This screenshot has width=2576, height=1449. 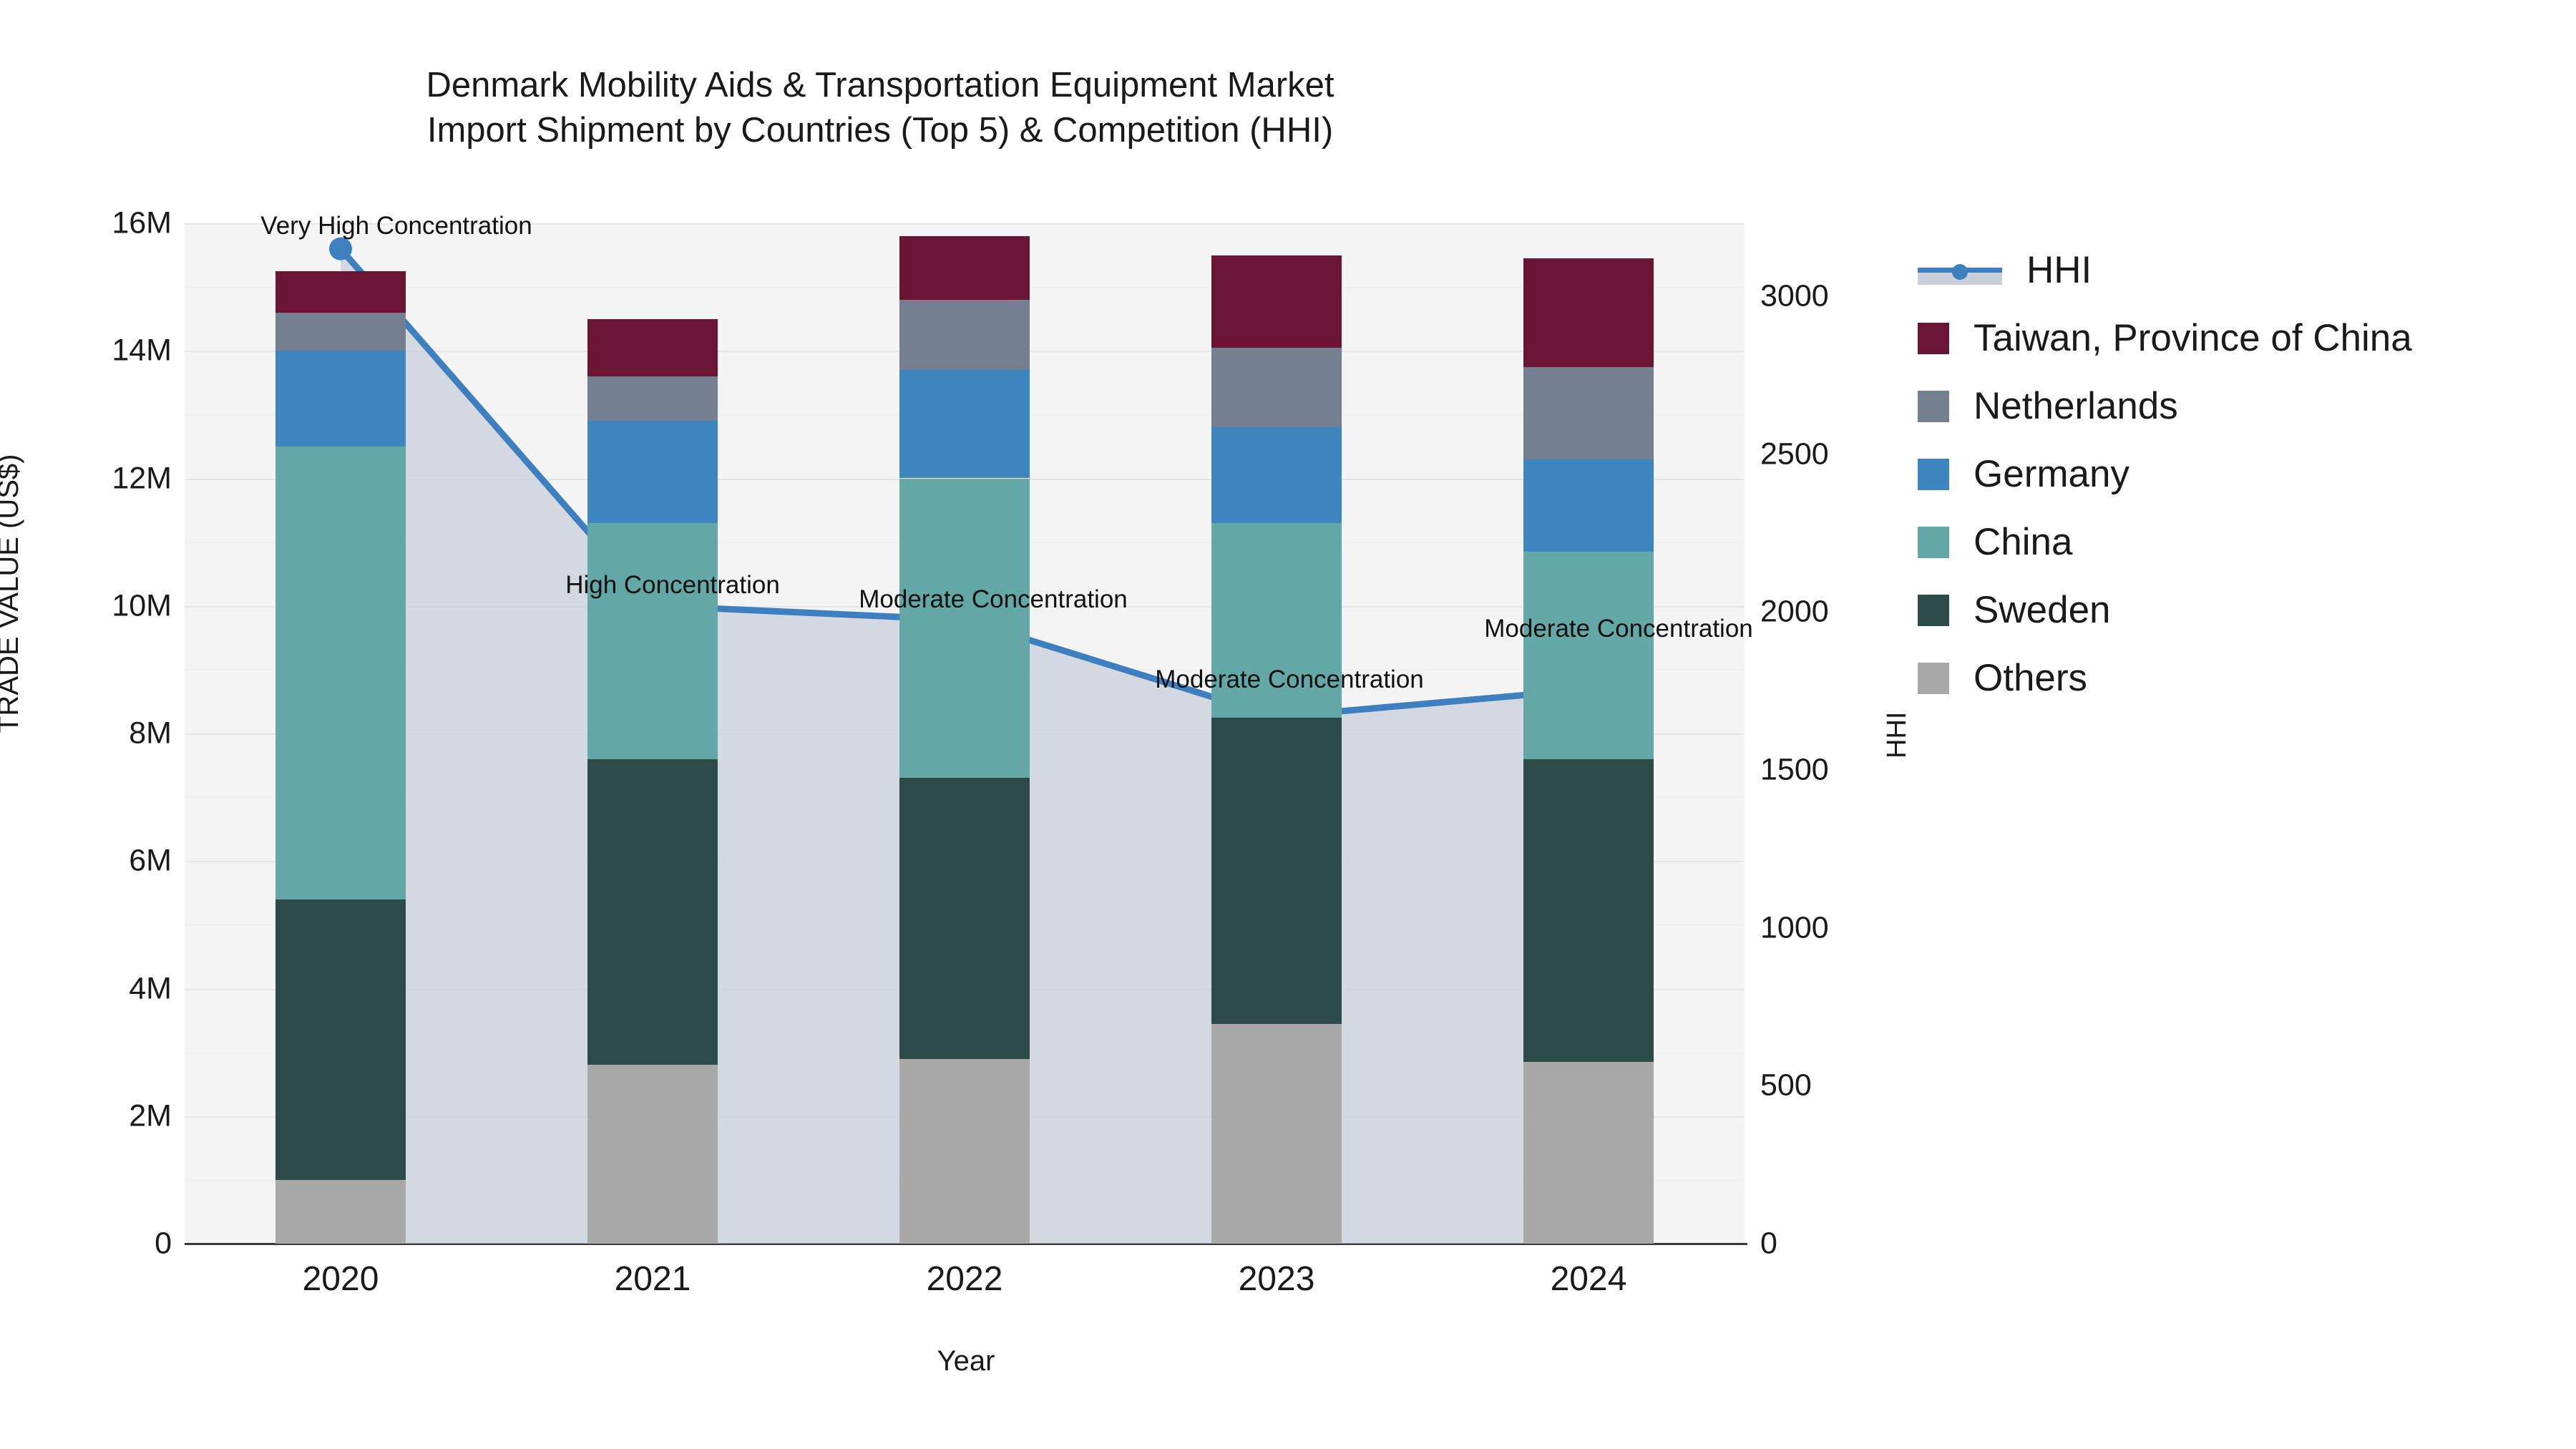 What do you see at coordinates (142, 350) in the screenshot?
I see `y-axis-left-tick-label: 14M` at bounding box center [142, 350].